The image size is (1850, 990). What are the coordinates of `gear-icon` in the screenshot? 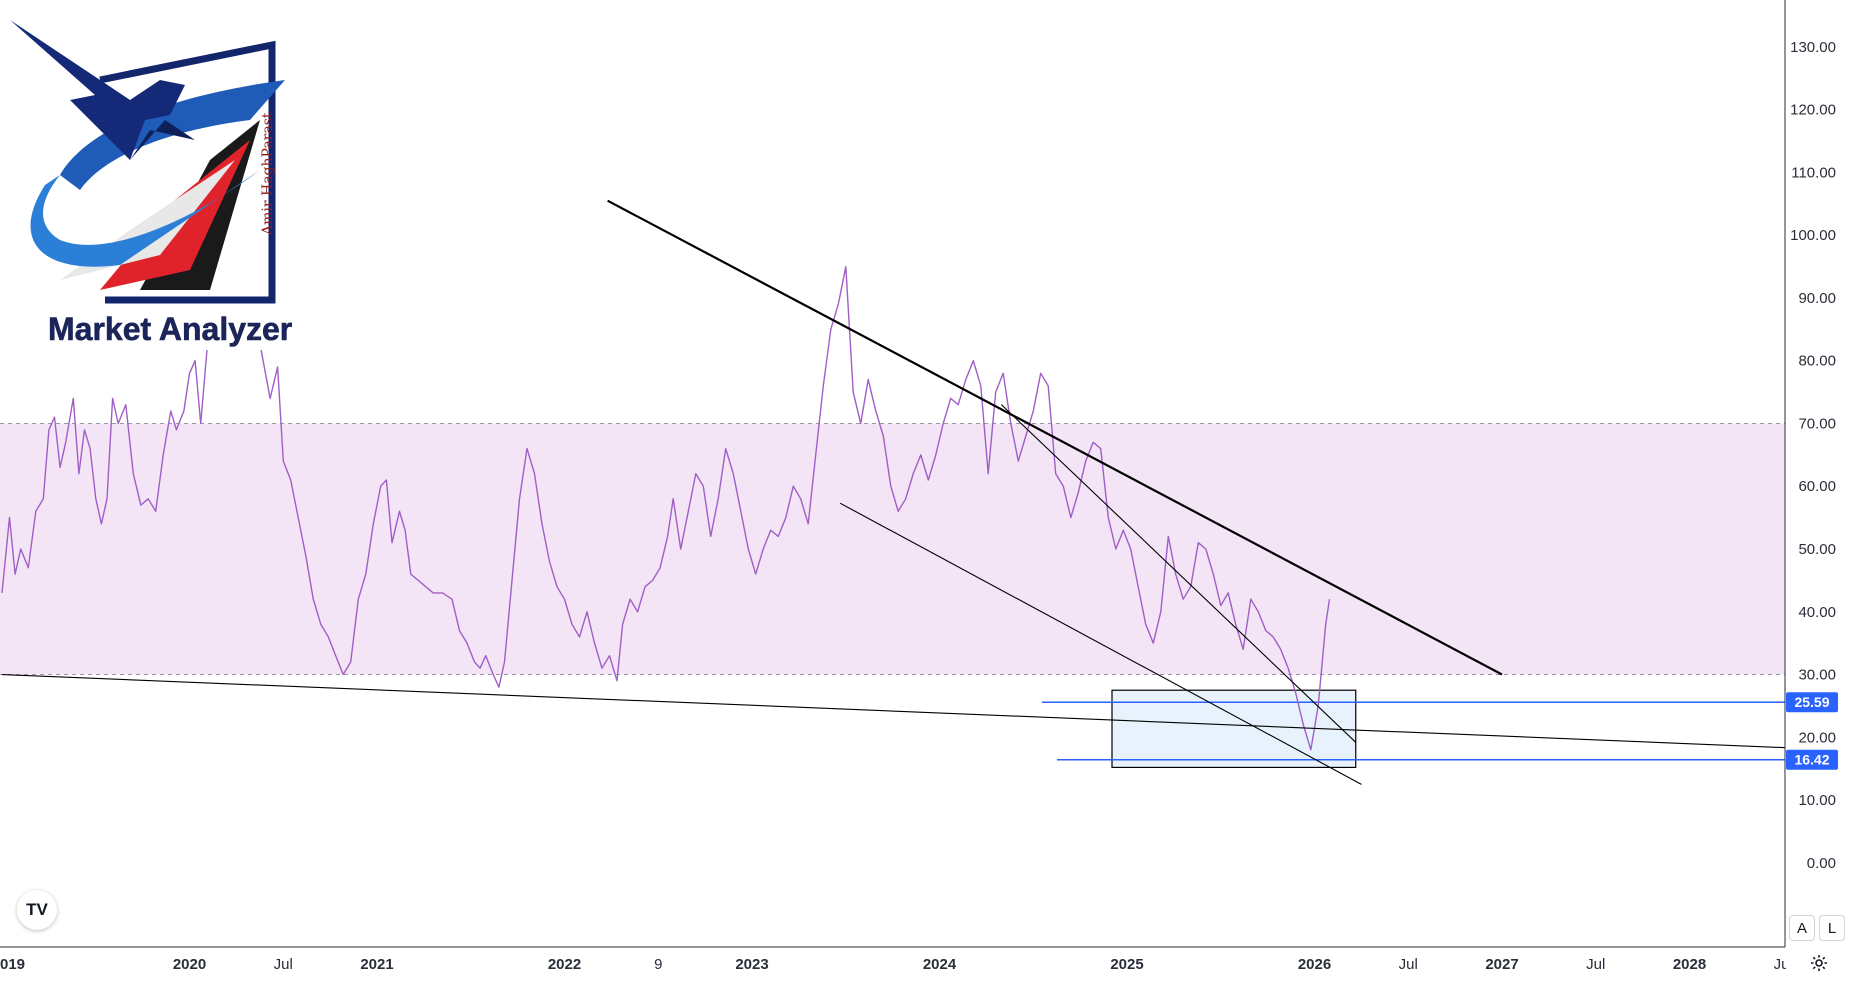 It's located at (1819, 963).